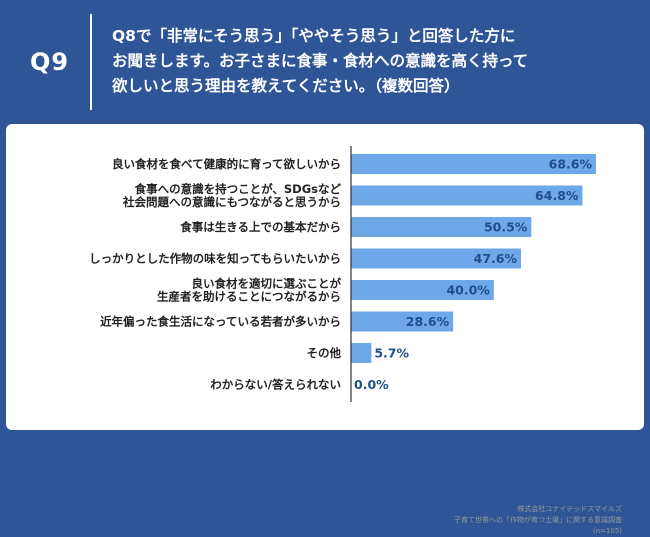 The width and height of the screenshot is (650, 537). What do you see at coordinates (215, 259) in the screenshot?
I see `category-label: しっかりとした作物の味を知ってもらいたいから` at bounding box center [215, 259].